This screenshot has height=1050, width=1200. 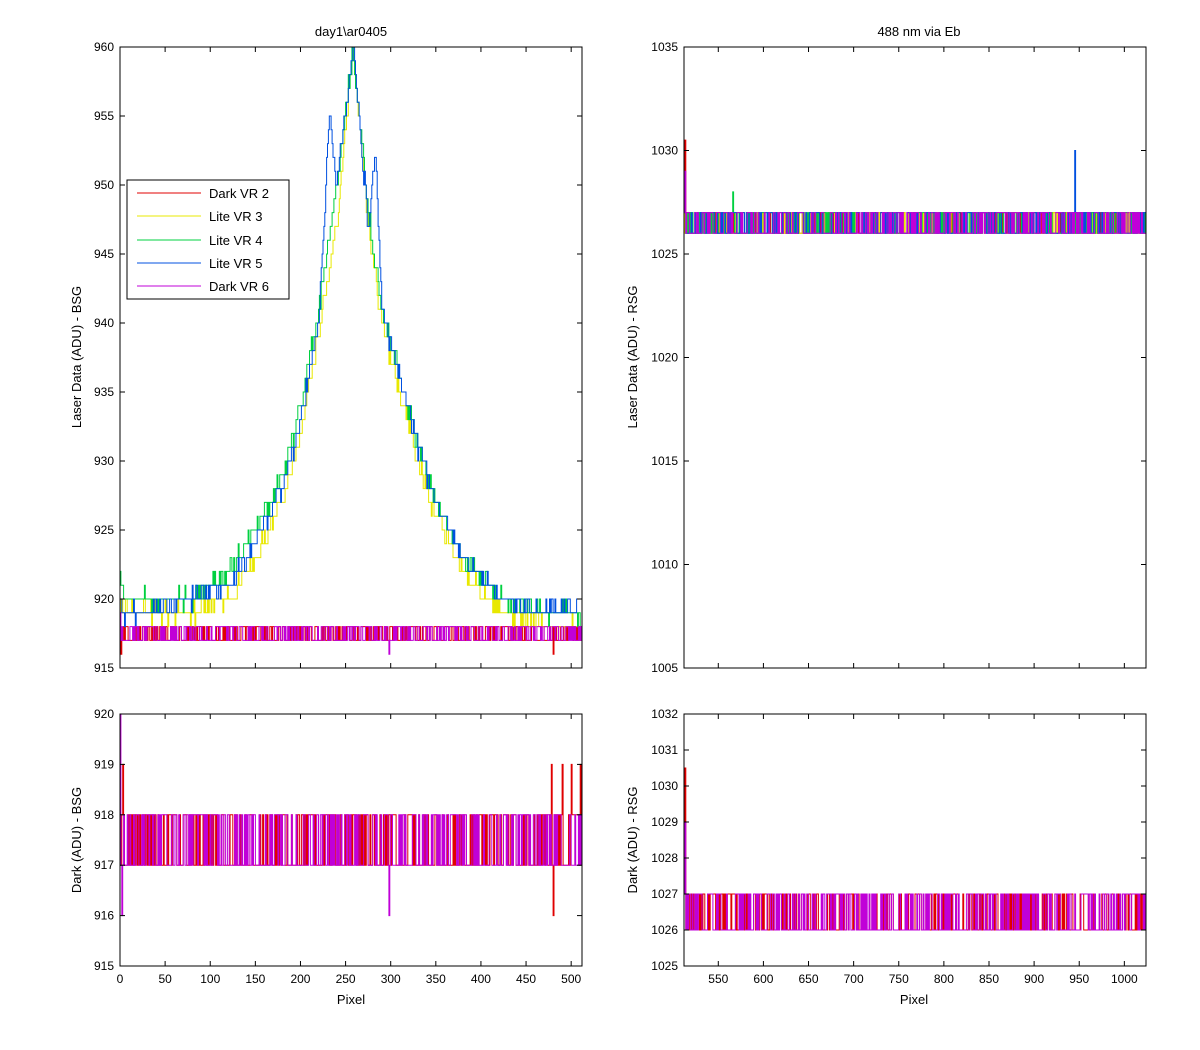 What do you see at coordinates (914, 999) in the screenshot?
I see `xlabel-bottom-right: Pixel` at bounding box center [914, 999].